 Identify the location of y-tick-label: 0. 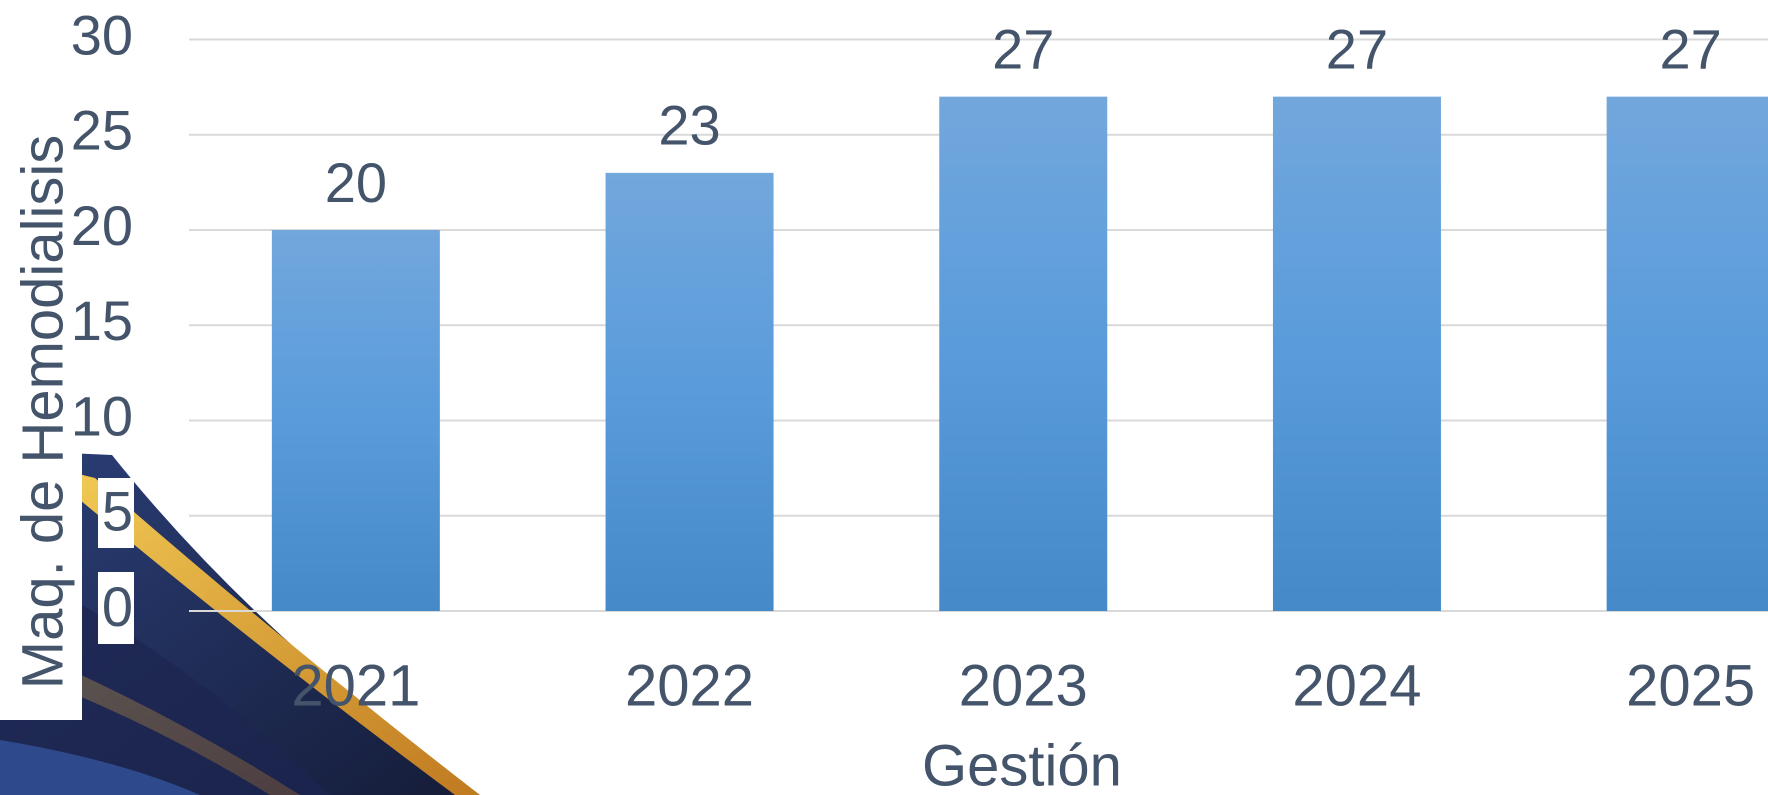
(117, 606).